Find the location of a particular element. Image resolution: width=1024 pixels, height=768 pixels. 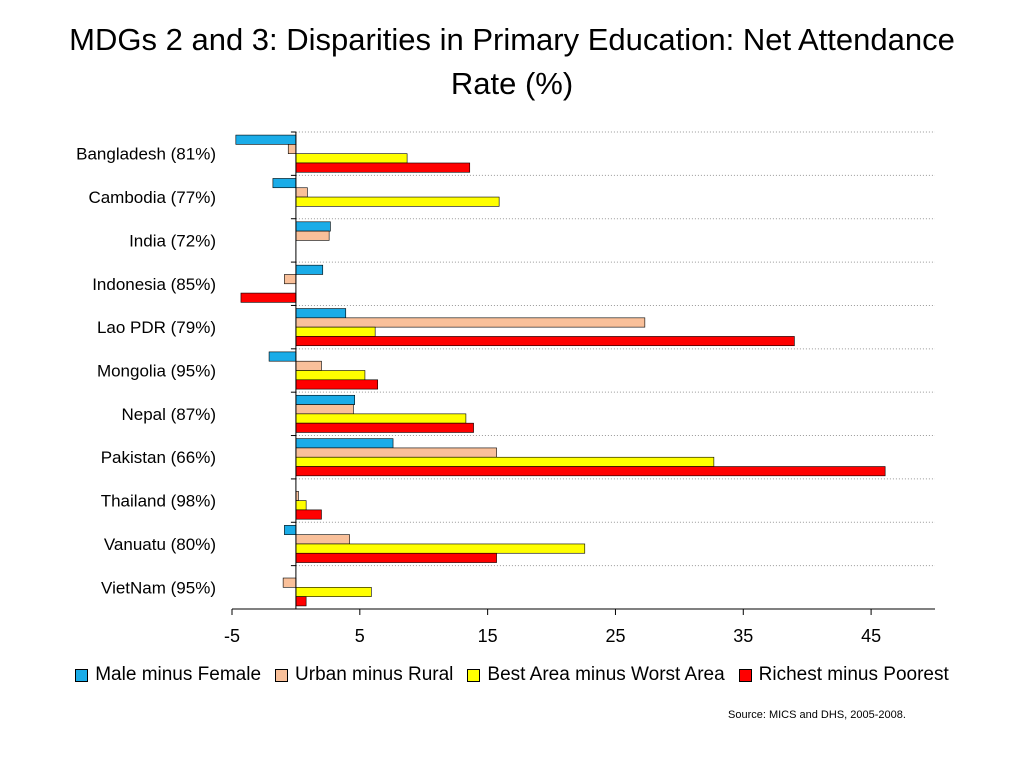

legend-label: Urban minus Rural is located at coordinates (374, 674).